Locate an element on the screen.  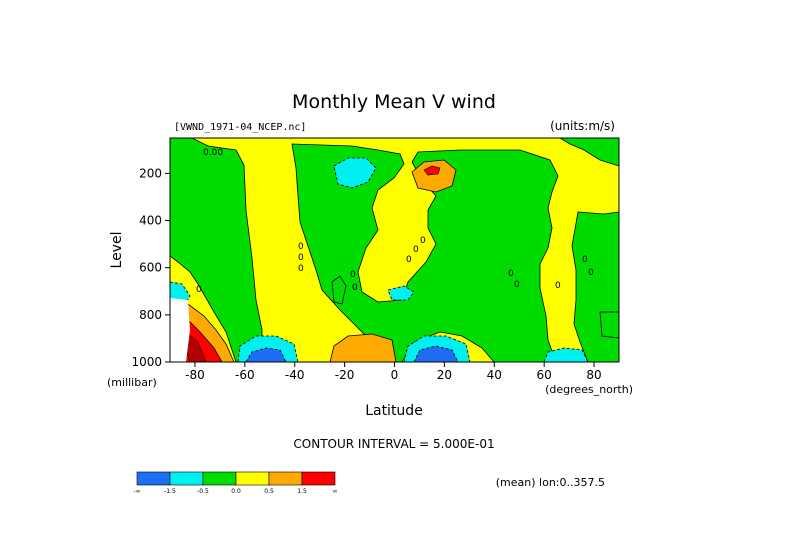
legend-label: 0.5 is located at coordinates (269, 491).